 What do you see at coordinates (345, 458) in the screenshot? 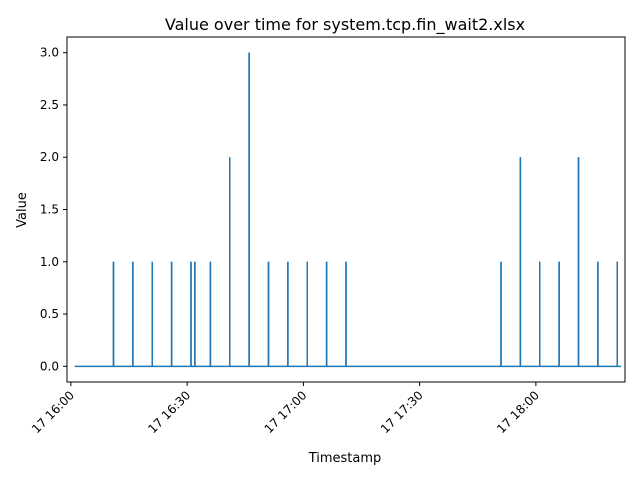
I see `x-axis-label: Timestamp` at bounding box center [345, 458].